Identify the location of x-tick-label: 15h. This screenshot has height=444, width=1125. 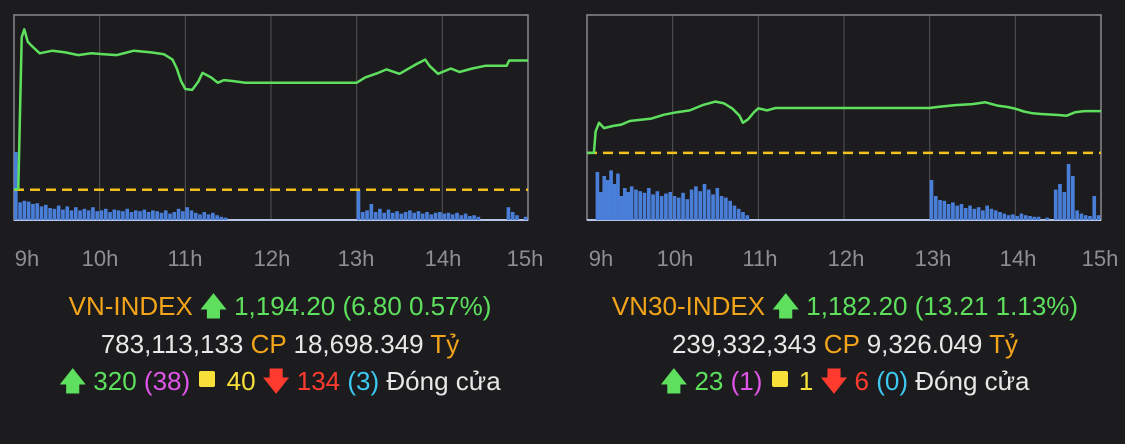
(1100, 258).